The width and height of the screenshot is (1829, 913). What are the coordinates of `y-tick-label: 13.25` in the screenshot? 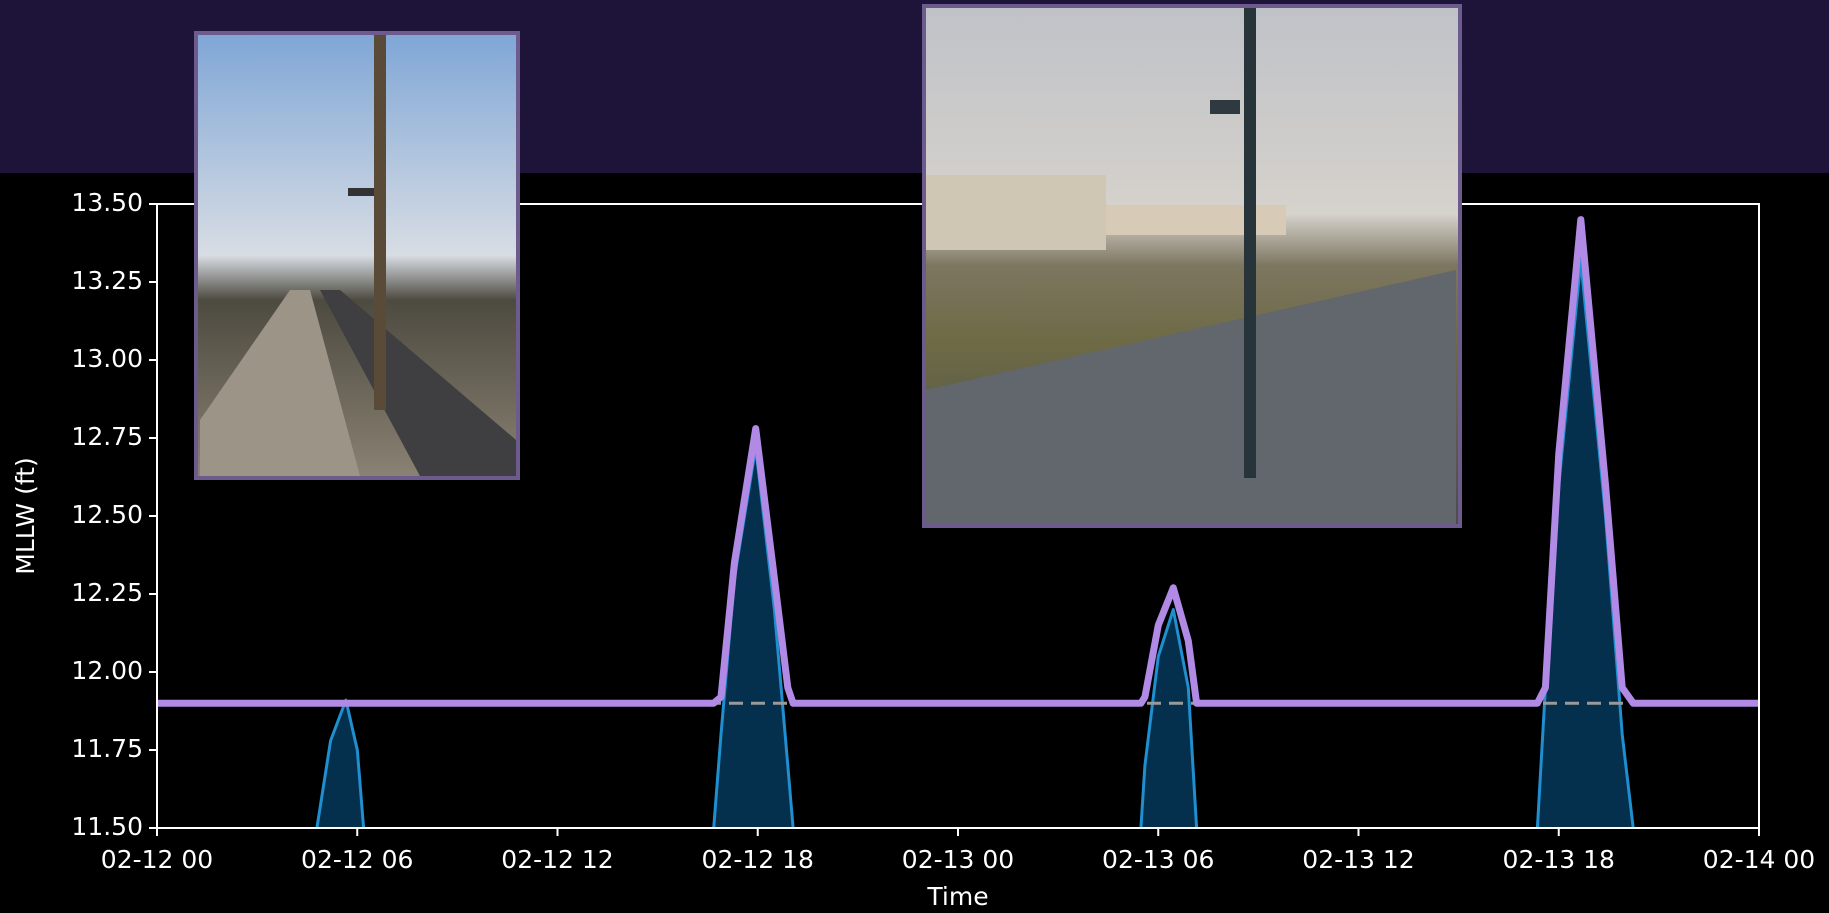 It's located at (107, 280).